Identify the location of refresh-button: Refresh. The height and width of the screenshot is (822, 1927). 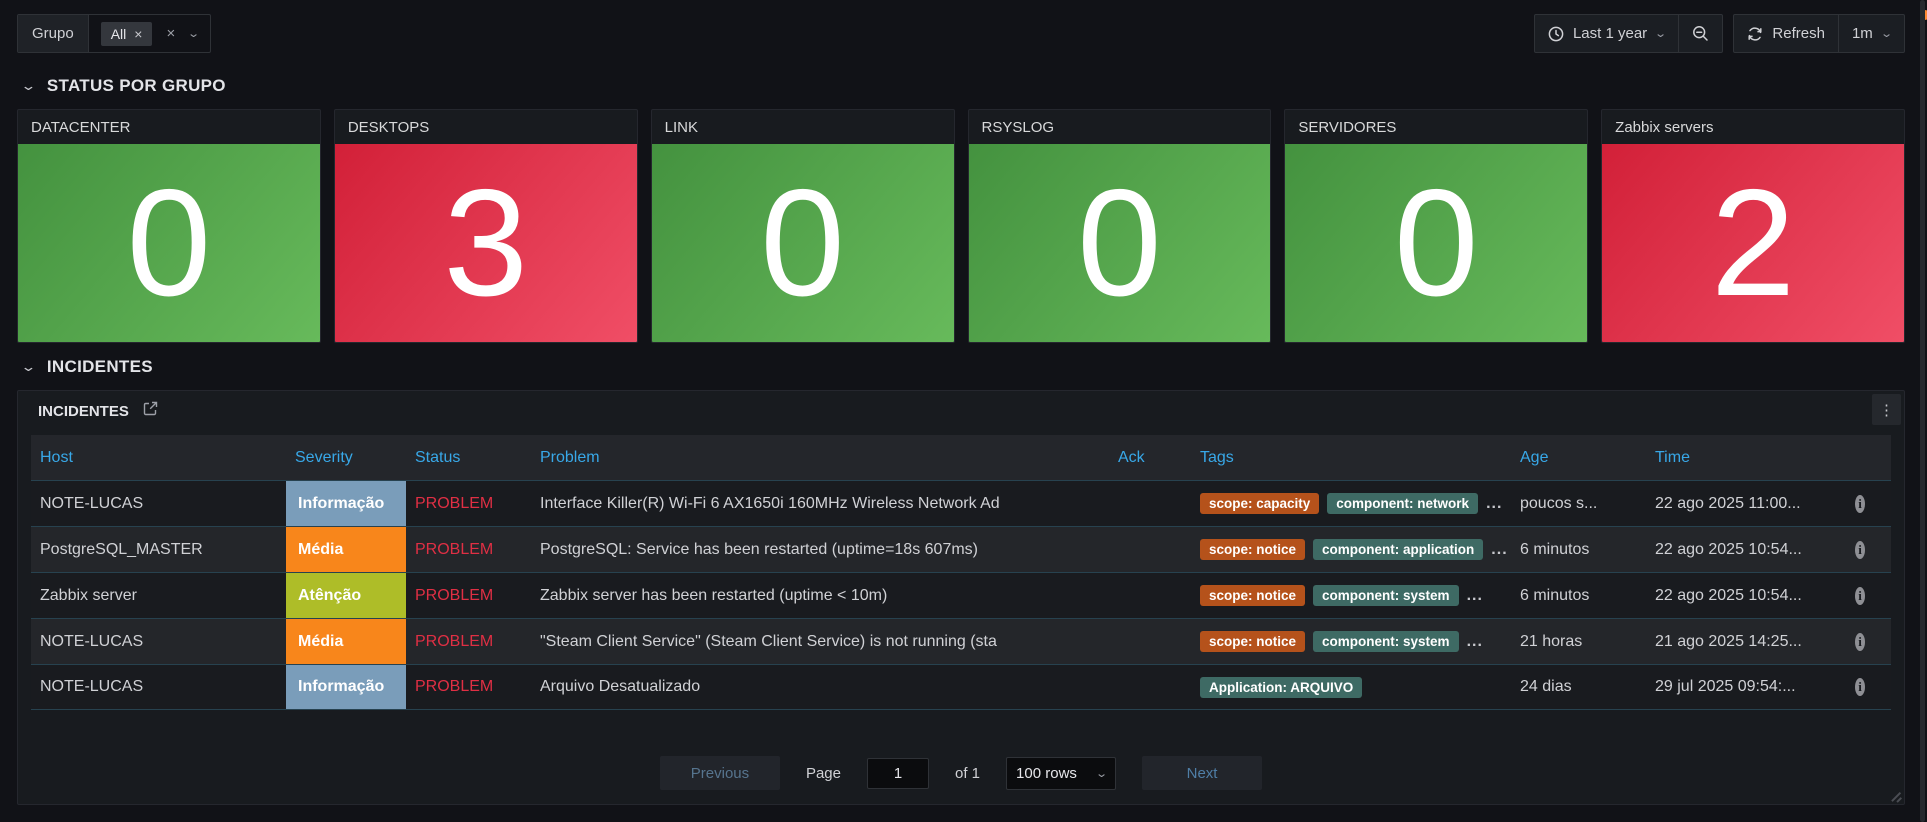
(1786, 33).